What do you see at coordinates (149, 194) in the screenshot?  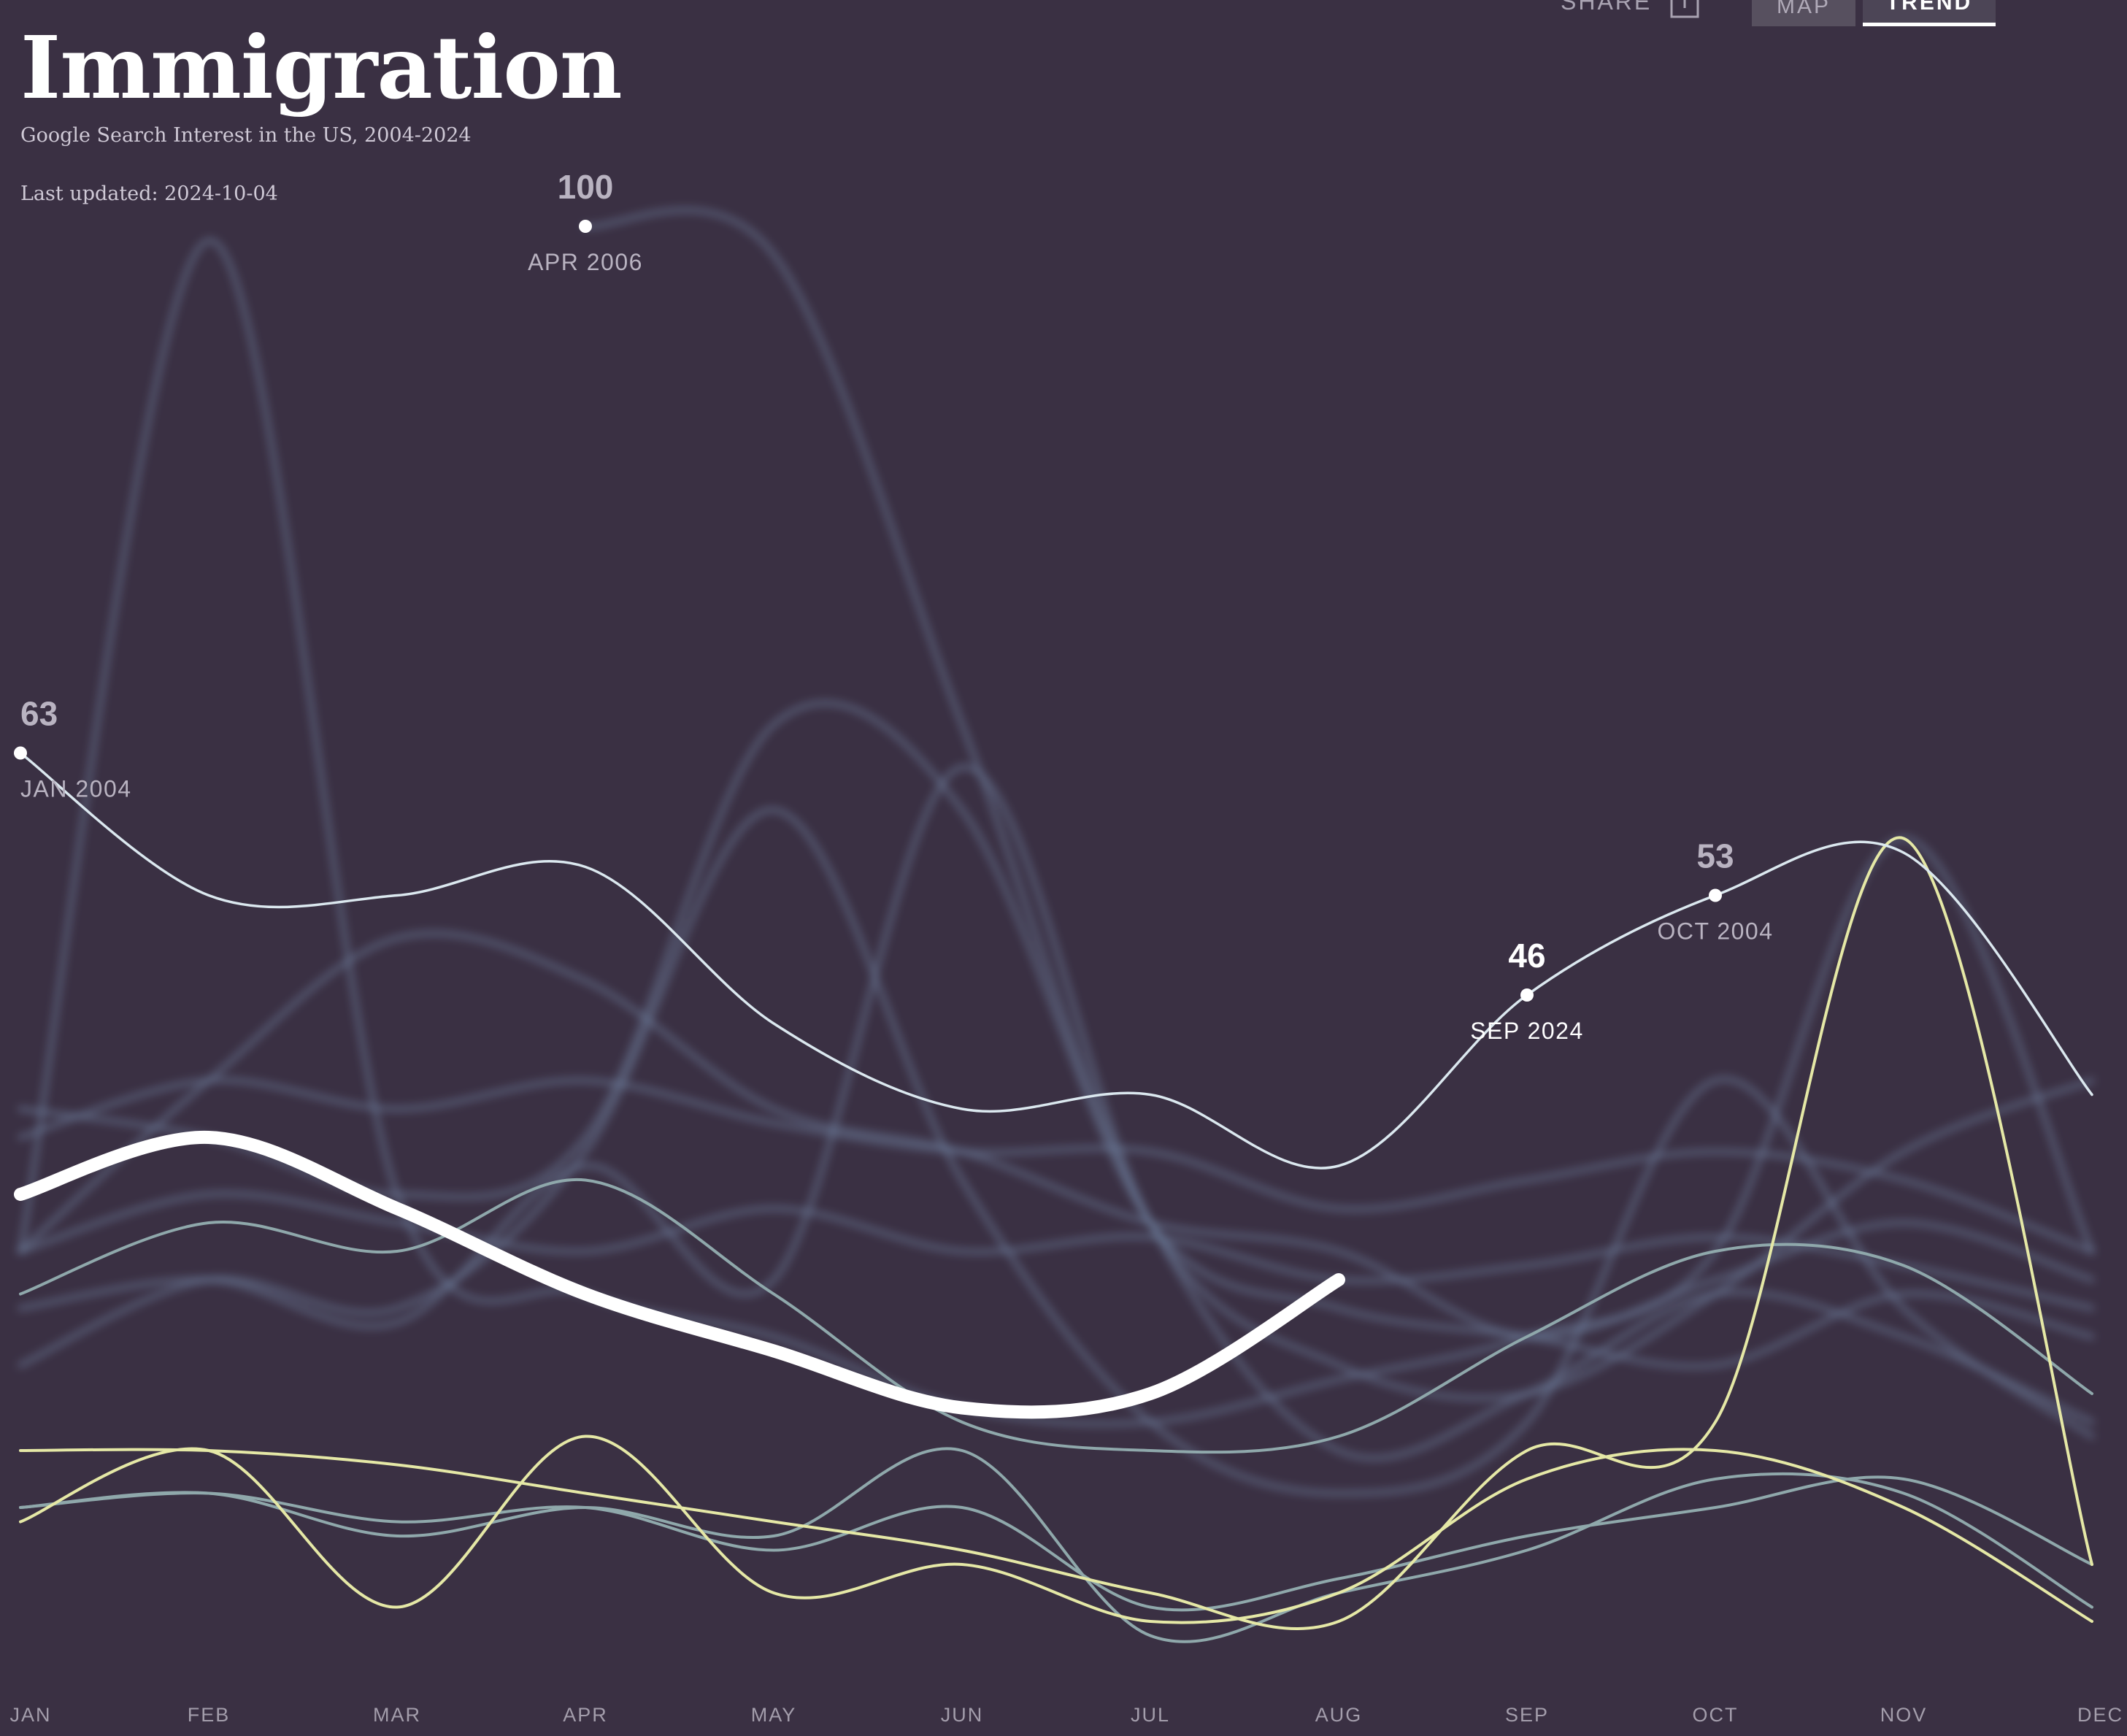 I see `last-updated: Last updated: 2024-10-04` at bounding box center [149, 194].